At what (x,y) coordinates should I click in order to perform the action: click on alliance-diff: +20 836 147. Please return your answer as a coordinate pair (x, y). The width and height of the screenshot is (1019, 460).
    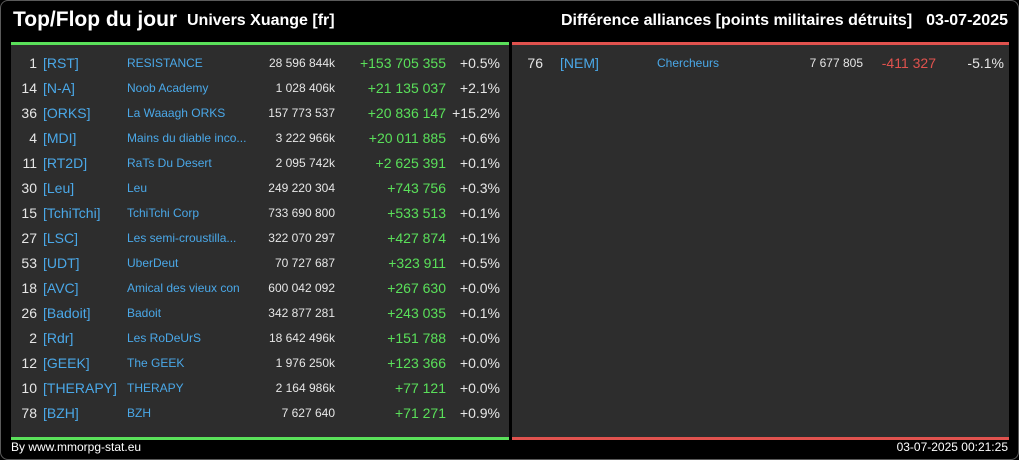
    Looking at the image, I should click on (406, 113).